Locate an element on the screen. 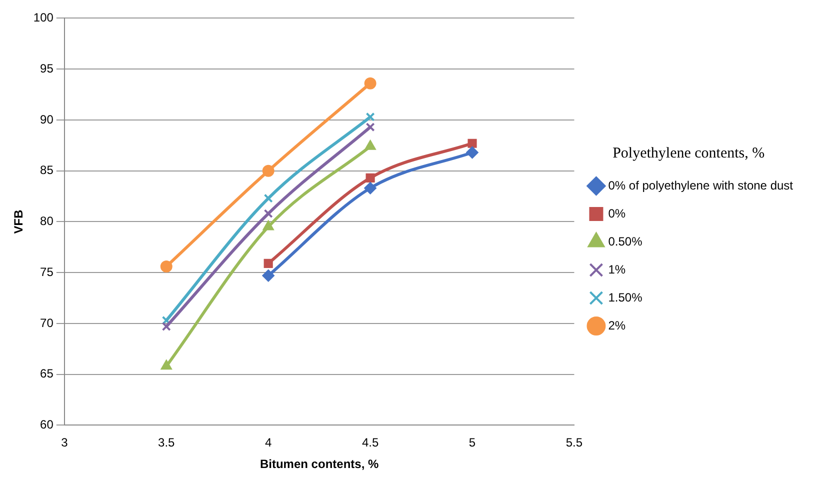  legend-label: 0.50% is located at coordinates (625, 241).